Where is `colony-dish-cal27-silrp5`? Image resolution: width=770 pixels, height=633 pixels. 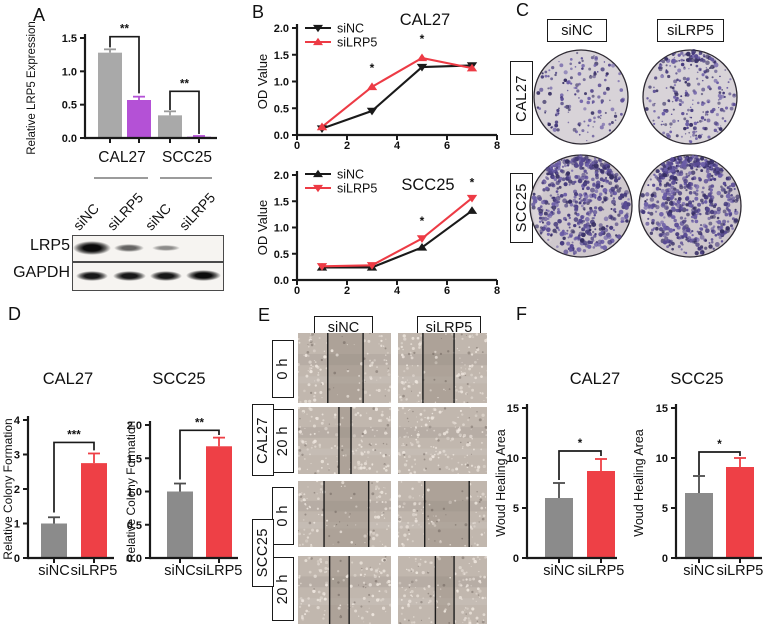 colony-dish-cal27-silrp5 is located at coordinates (690, 96).